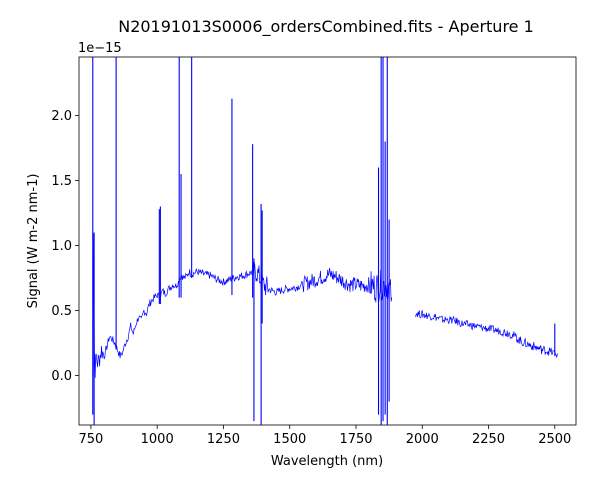 The image size is (611, 478). I want to click on x-axis: 750 1000 1250 1500 1750 2000 2250 2500, so click(325, 436).